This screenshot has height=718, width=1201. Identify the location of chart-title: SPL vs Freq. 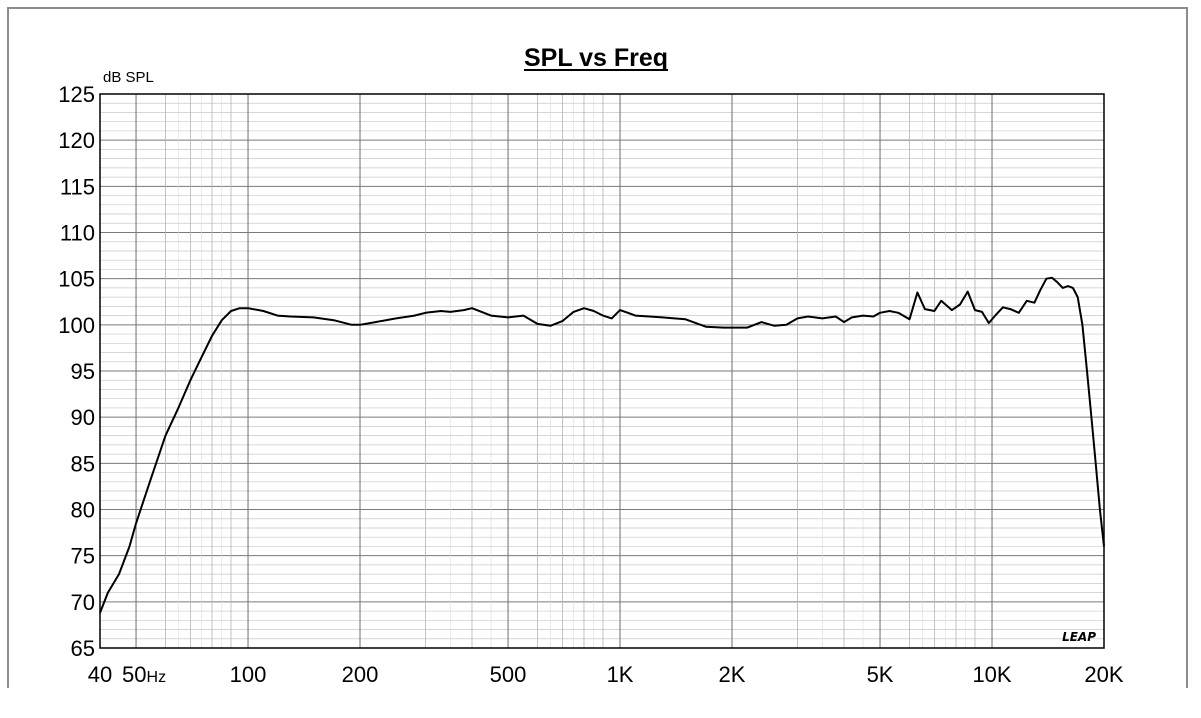
(596, 58).